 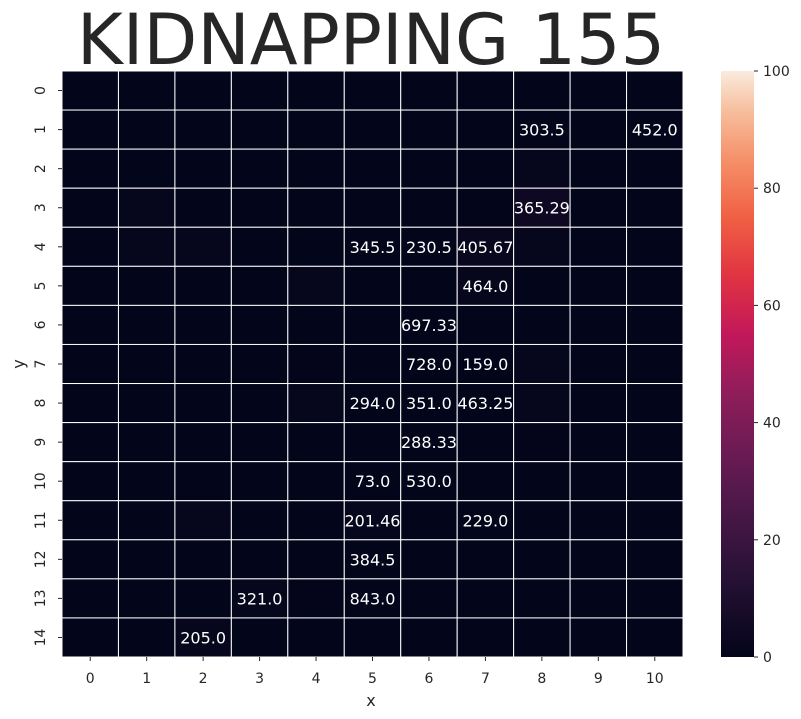 What do you see at coordinates (41, 598) in the screenshot?
I see `y-tick-label: 13` at bounding box center [41, 598].